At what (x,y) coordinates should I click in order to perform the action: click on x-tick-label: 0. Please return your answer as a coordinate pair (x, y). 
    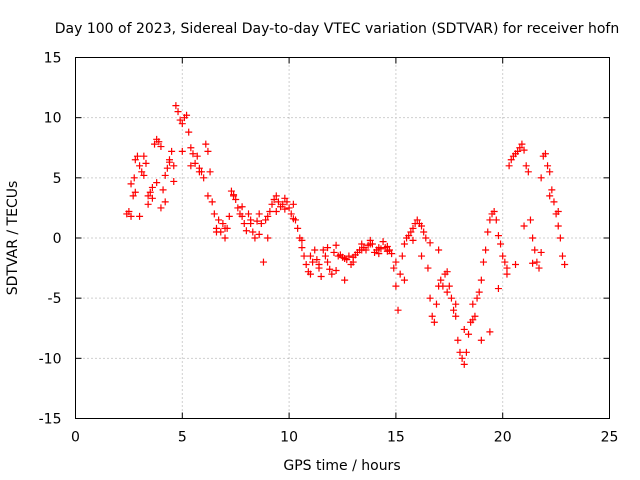
    Looking at the image, I should click on (75, 438).